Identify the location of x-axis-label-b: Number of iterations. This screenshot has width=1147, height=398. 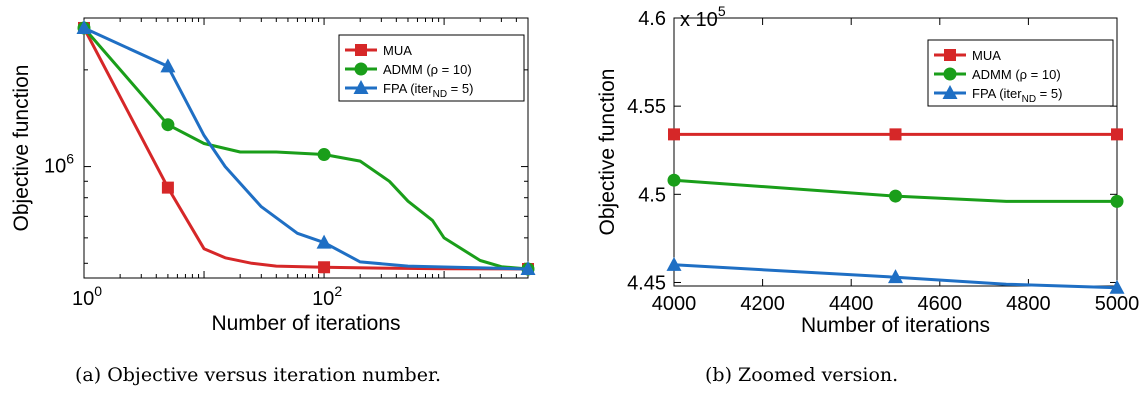
(895, 325).